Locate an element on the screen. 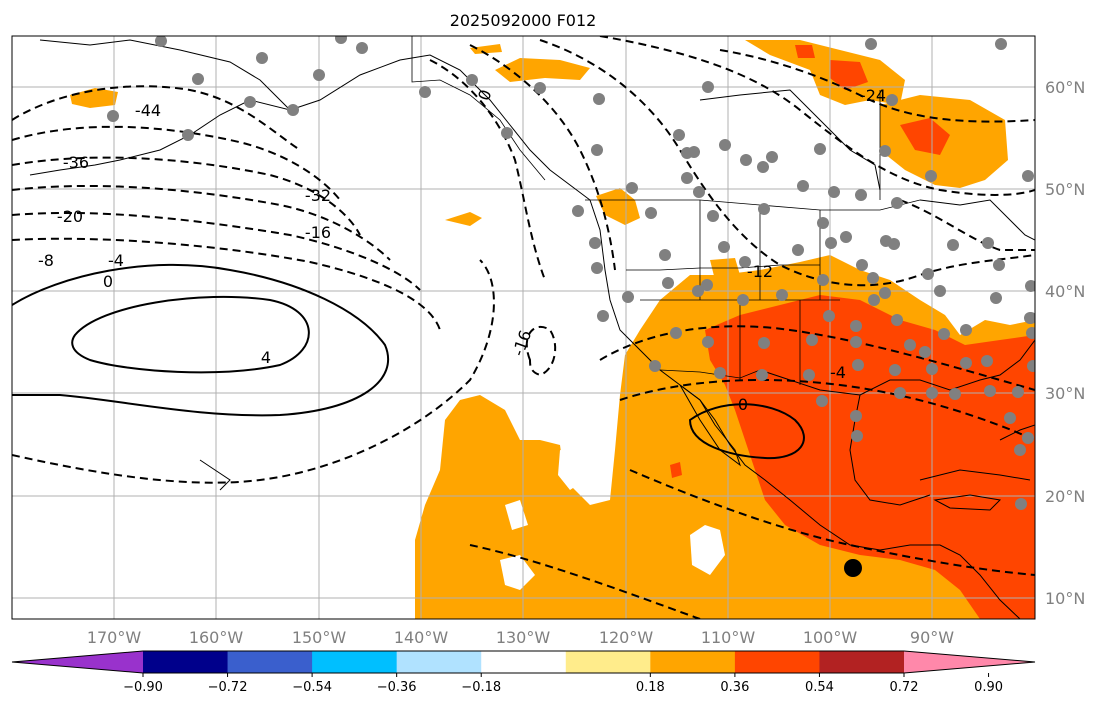 This screenshot has width=1105, height=712. lat-tick-label: 30°N is located at coordinates (1065, 393).